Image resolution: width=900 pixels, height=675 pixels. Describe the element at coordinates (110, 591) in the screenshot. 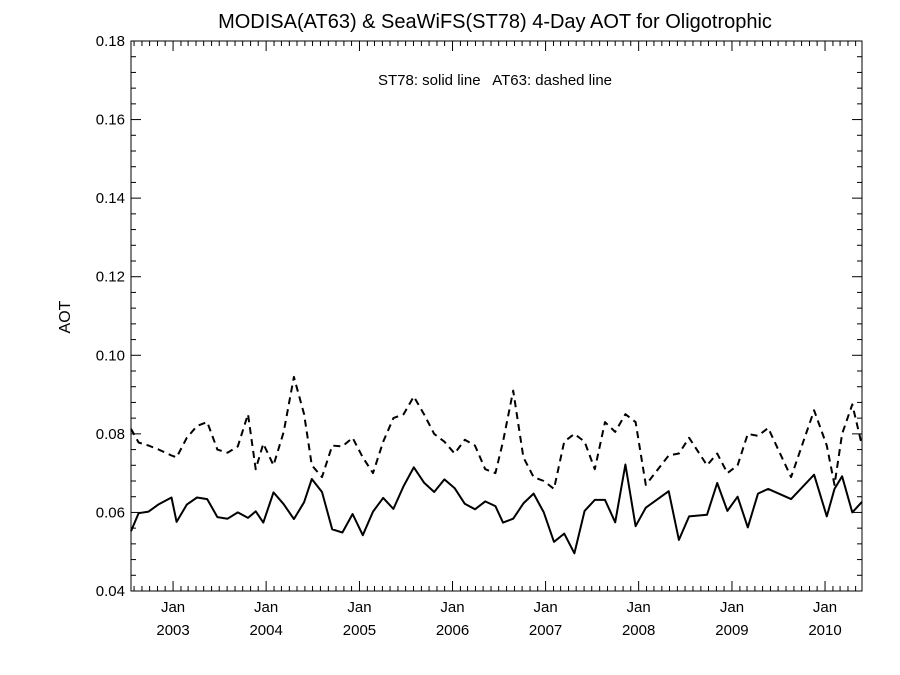

I see `y-tick-label: 0.04` at that location.